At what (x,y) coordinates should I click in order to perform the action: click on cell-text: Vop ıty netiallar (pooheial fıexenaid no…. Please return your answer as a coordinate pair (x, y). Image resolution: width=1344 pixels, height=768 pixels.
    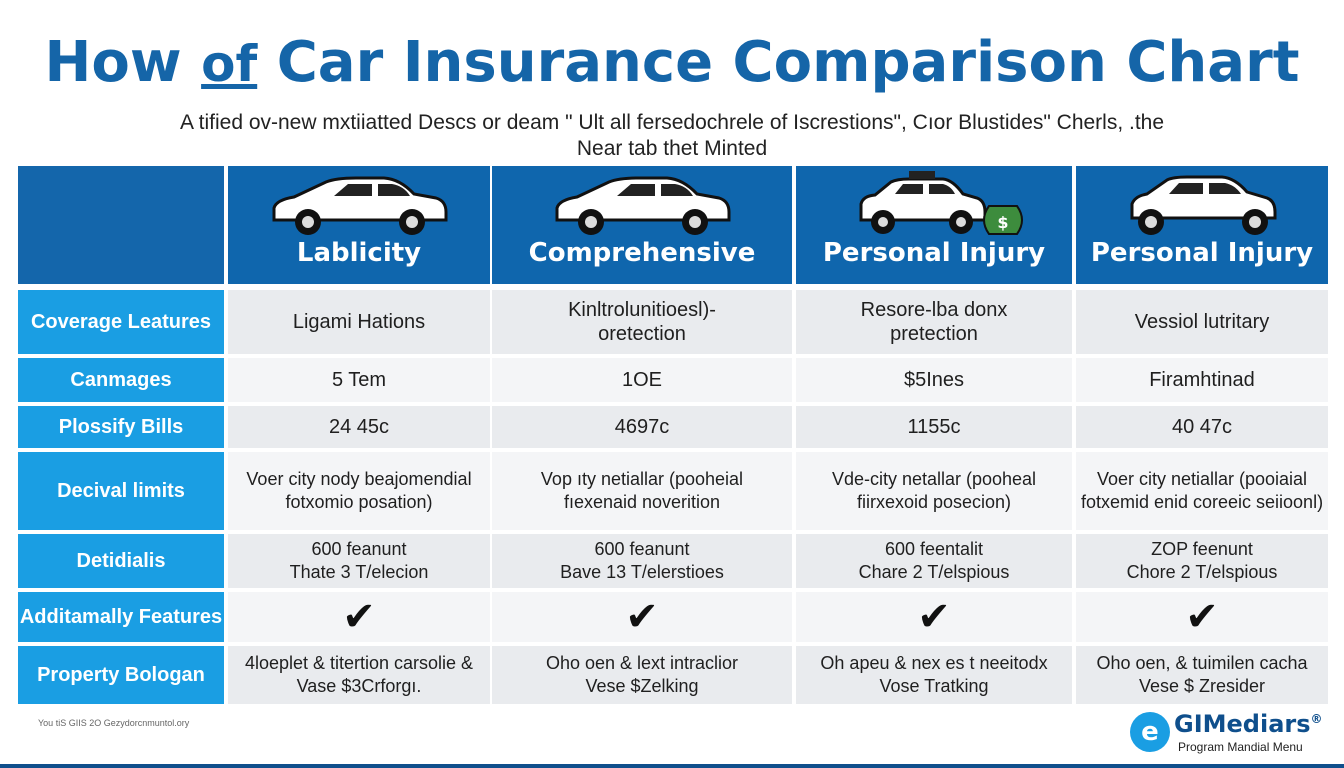
    Looking at the image, I should click on (642, 490).